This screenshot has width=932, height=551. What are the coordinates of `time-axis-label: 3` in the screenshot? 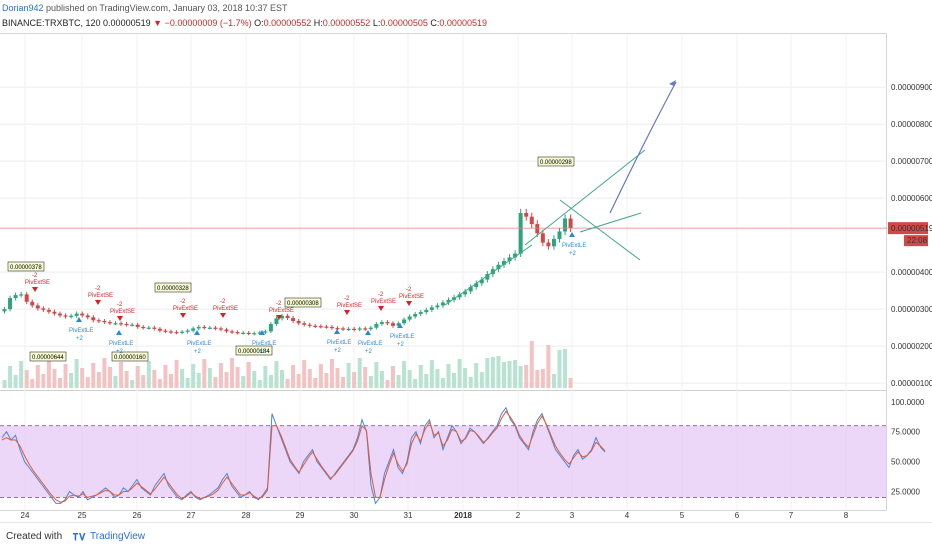 It's located at (572, 515).